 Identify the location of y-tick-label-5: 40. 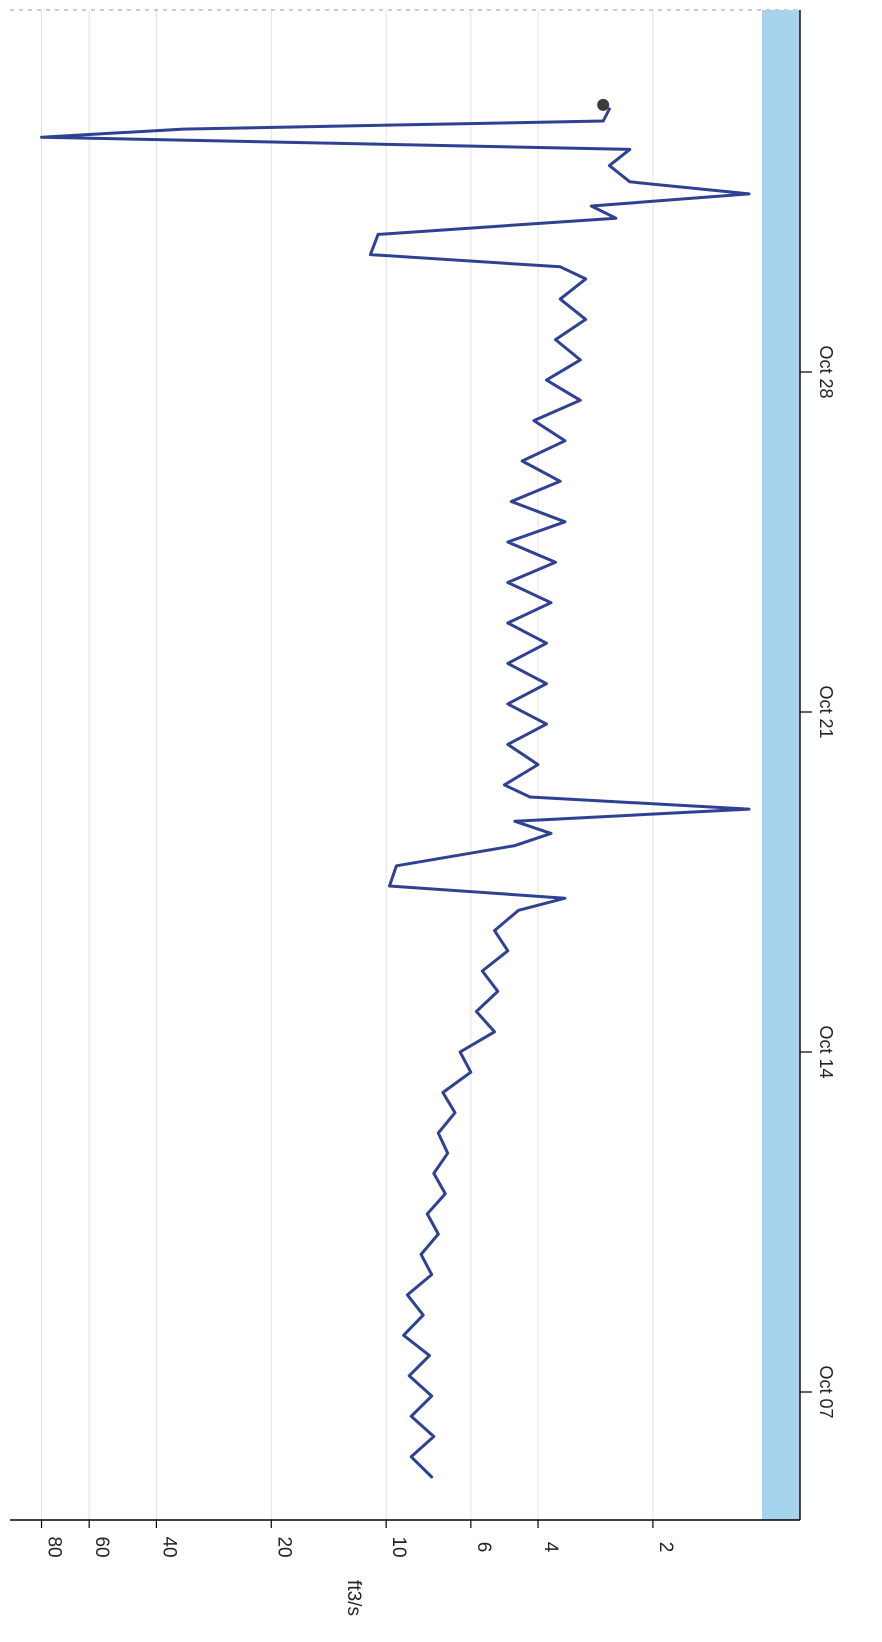
(168, 1546).